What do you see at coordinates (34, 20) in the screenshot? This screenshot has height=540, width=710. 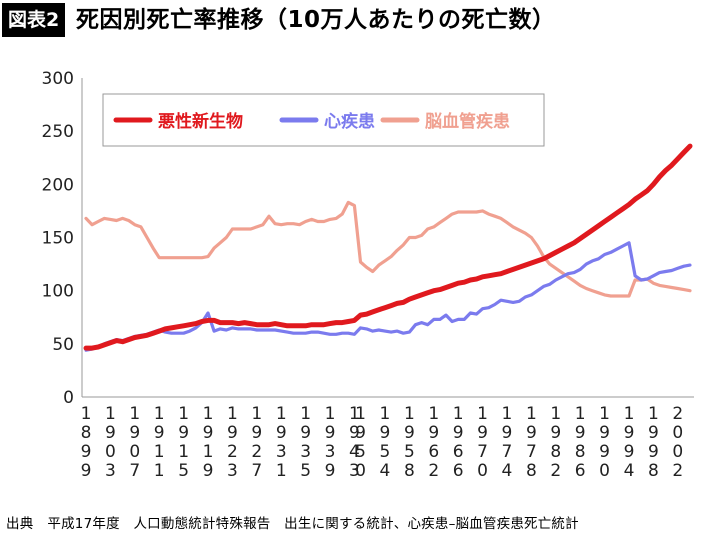 I see `figure-badge: 図表2` at bounding box center [34, 20].